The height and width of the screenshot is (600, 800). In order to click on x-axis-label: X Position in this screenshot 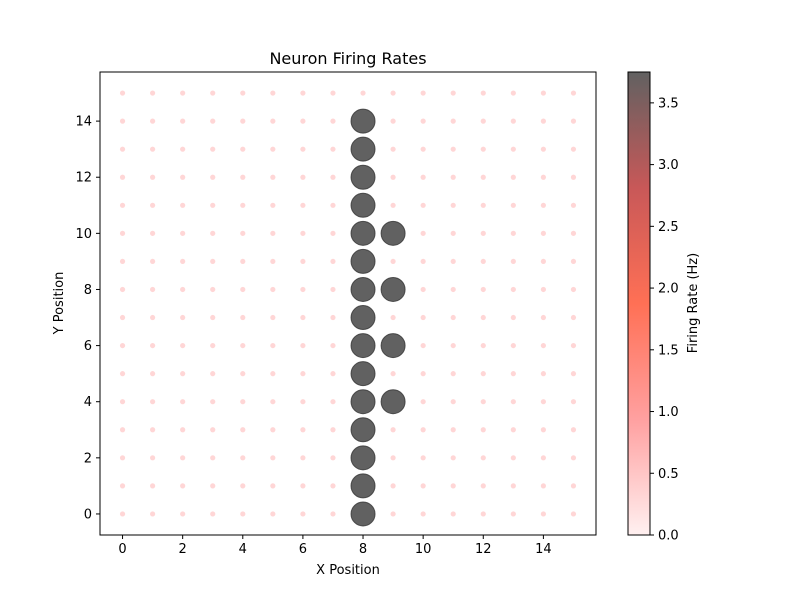, I will do `click(348, 570)`.